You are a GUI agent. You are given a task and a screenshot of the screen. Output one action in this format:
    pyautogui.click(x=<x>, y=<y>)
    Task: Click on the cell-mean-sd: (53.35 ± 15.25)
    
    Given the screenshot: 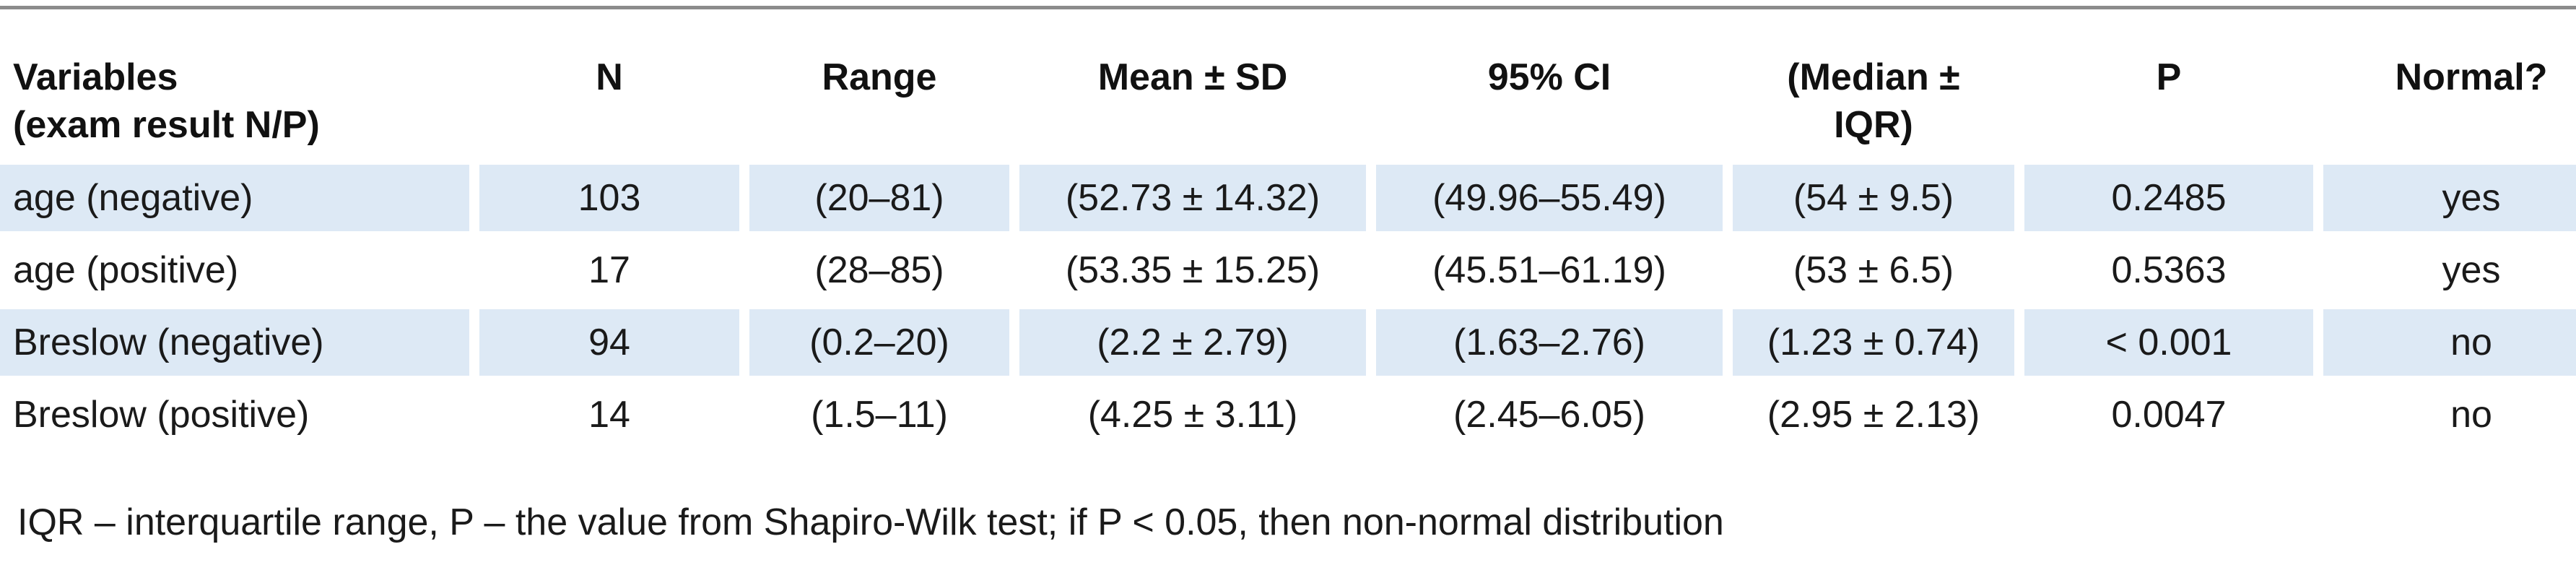 What is the action you would take?
    pyautogui.click(x=1192, y=270)
    